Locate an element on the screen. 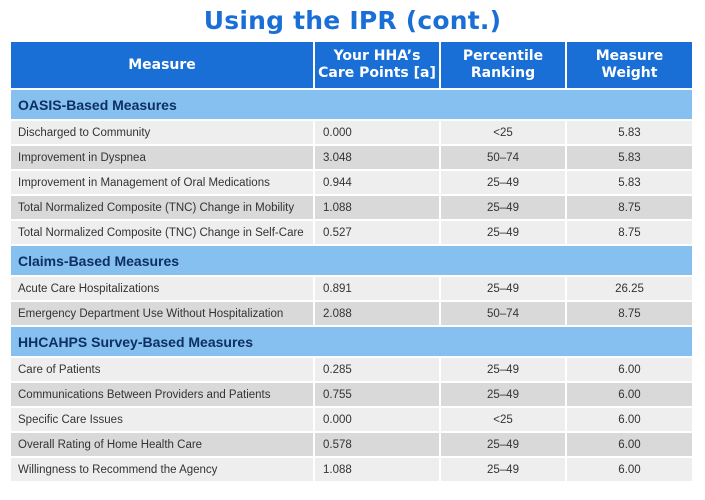 This screenshot has height=500, width=705. care-points-cell: 0.285 is located at coordinates (378, 368).